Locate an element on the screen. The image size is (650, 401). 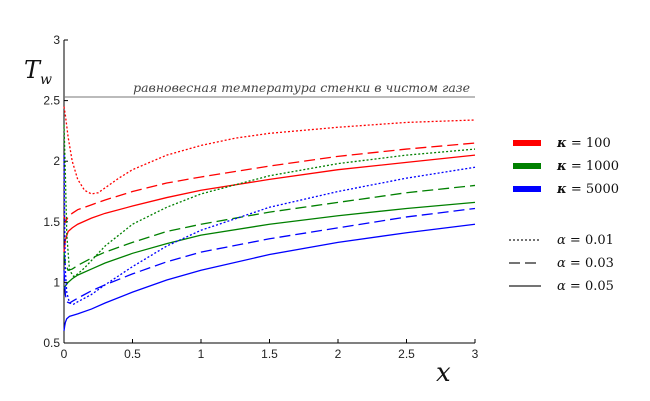
x-tick-label-3: 1.5 is located at coordinates (269, 354).